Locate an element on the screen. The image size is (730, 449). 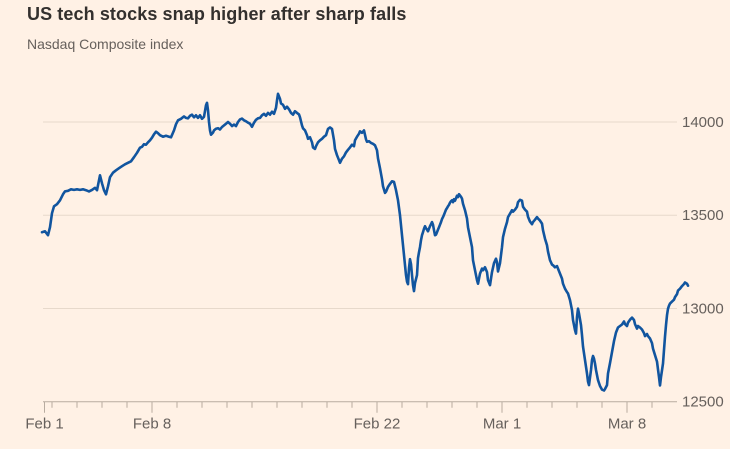
y-axis-label-13000: 13000 is located at coordinates (703, 308).